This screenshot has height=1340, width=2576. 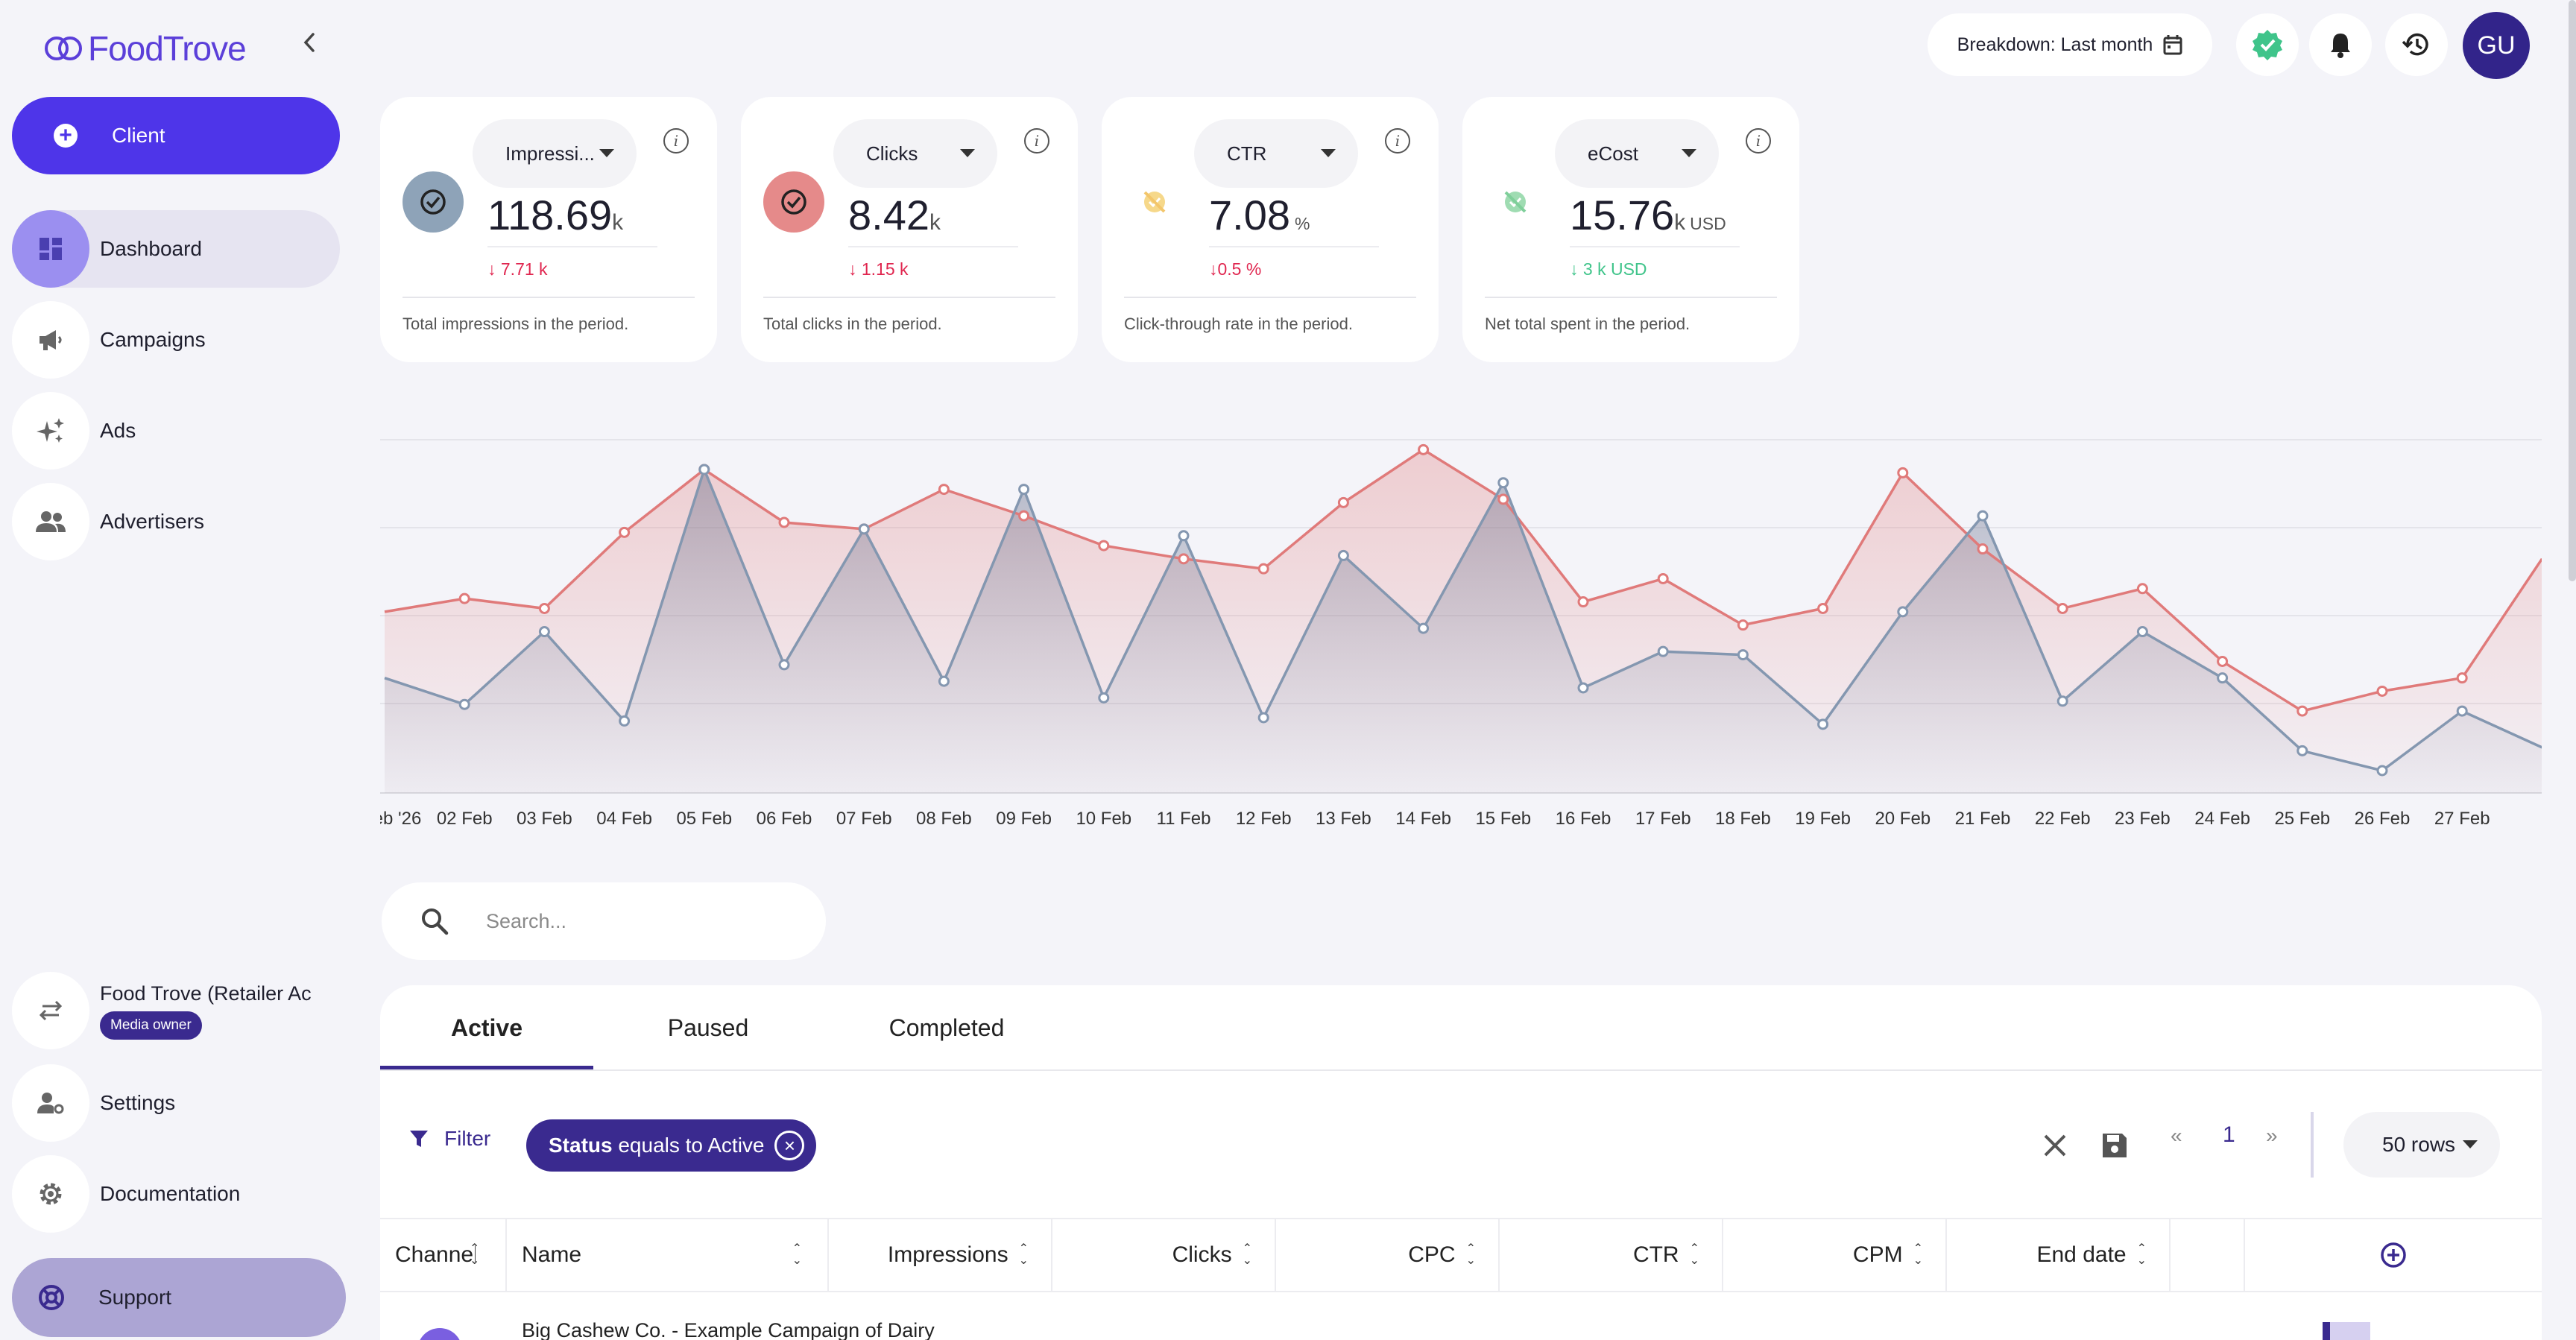 I want to click on support-button: Support, so click(x=179, y=1298).